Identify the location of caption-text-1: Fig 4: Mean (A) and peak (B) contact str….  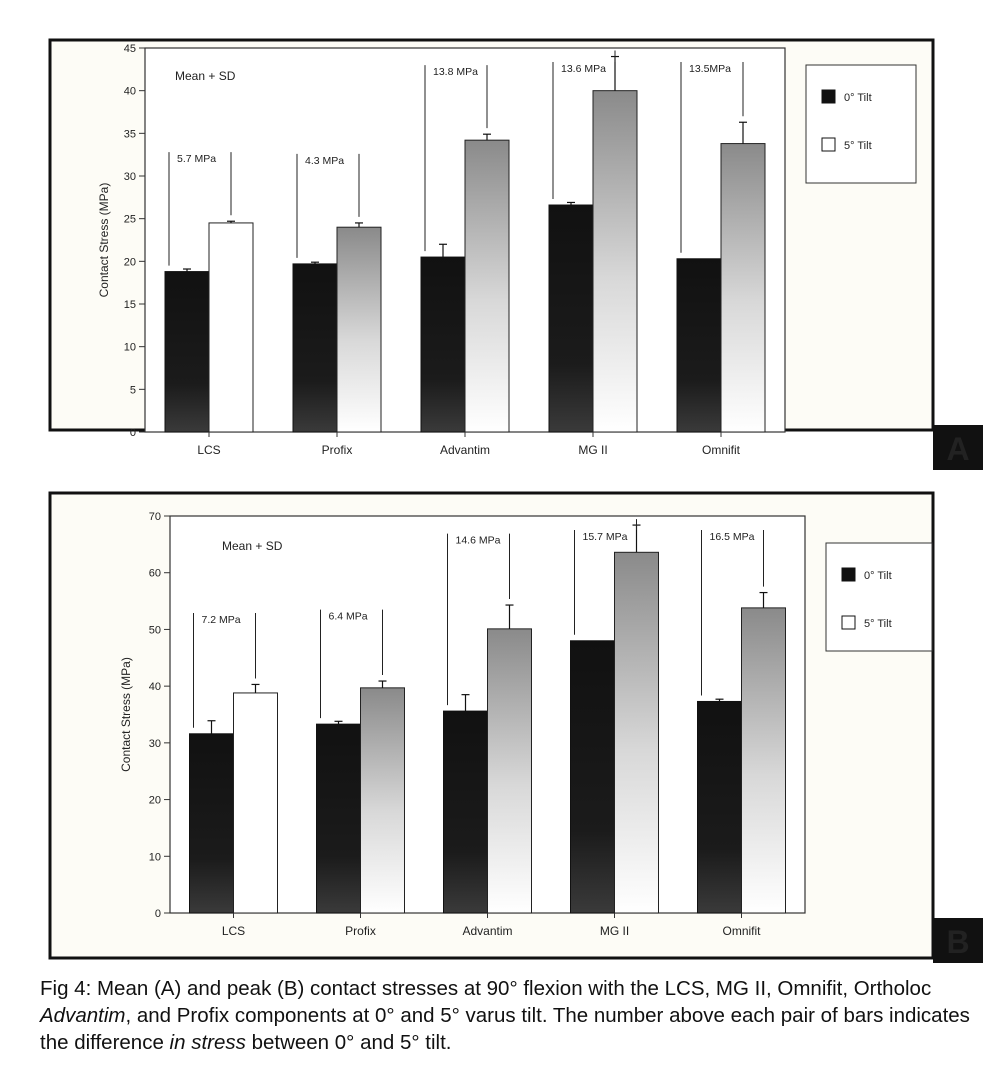
(486, 988).